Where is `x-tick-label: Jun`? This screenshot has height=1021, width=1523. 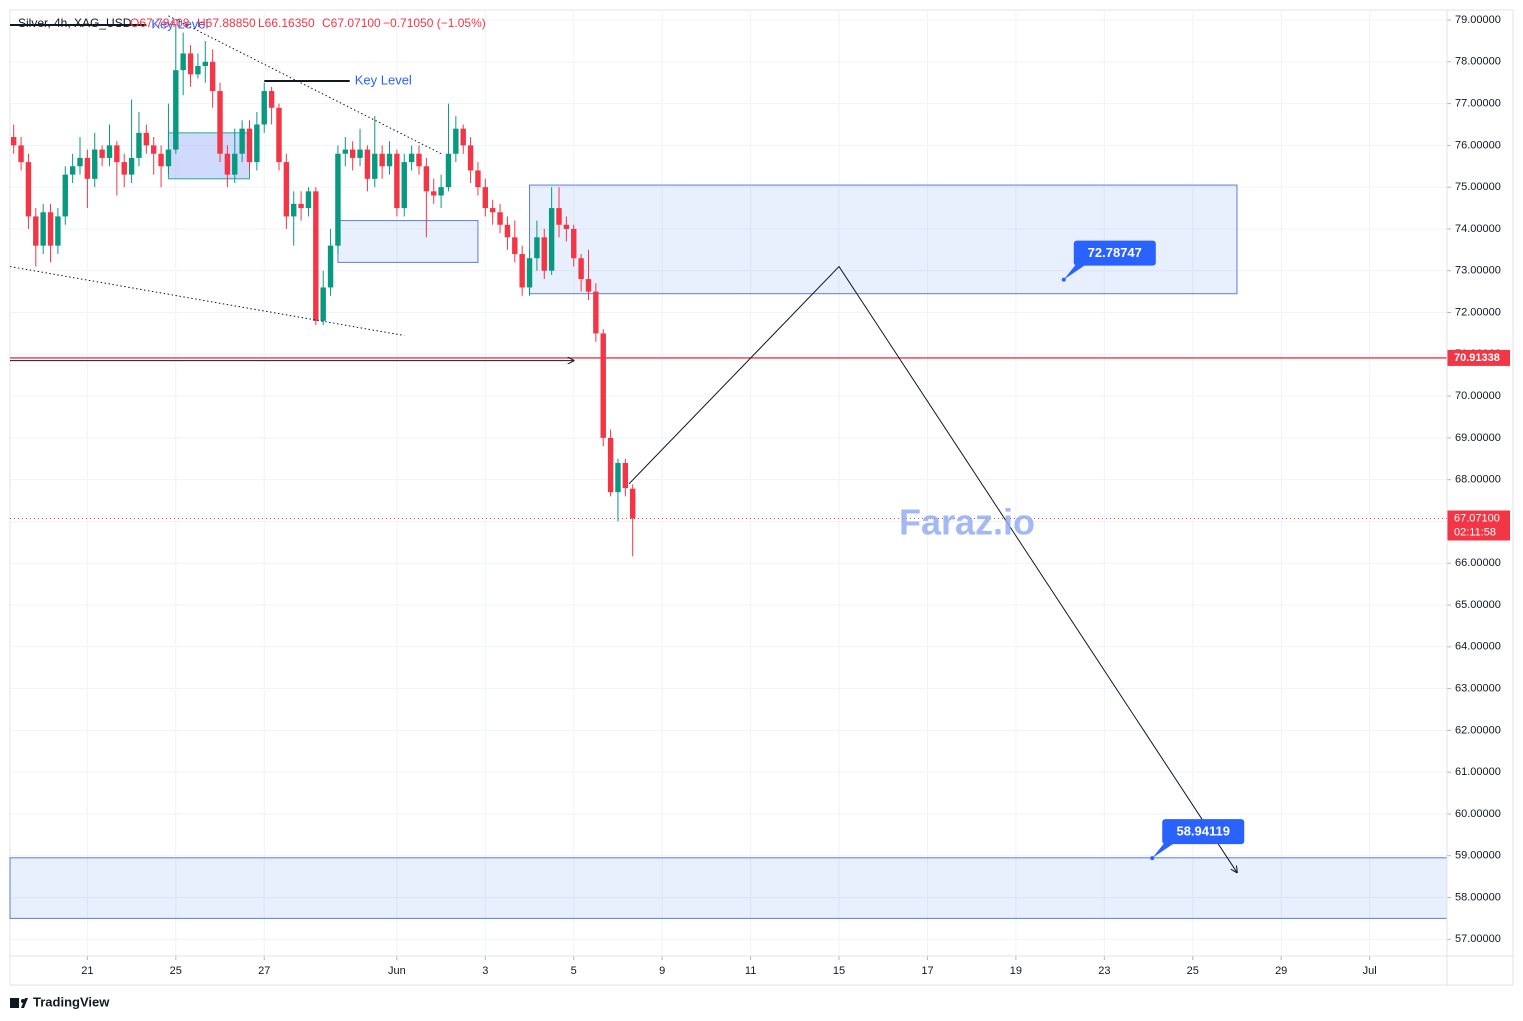 x-tick-label: Jun is located at coordinates (397, 971).